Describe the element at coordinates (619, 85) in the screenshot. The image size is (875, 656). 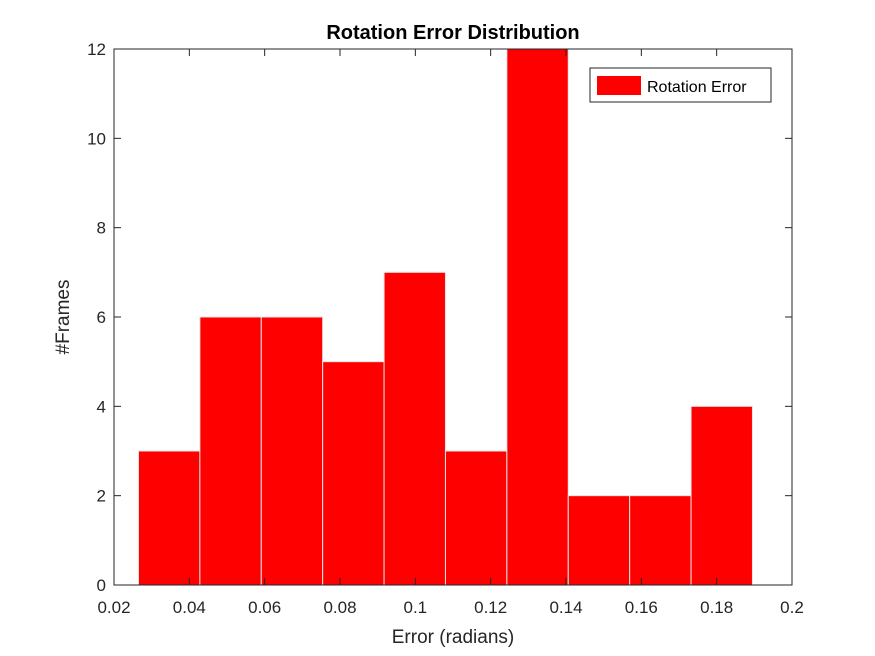
I see `legend-swatch` at that location.